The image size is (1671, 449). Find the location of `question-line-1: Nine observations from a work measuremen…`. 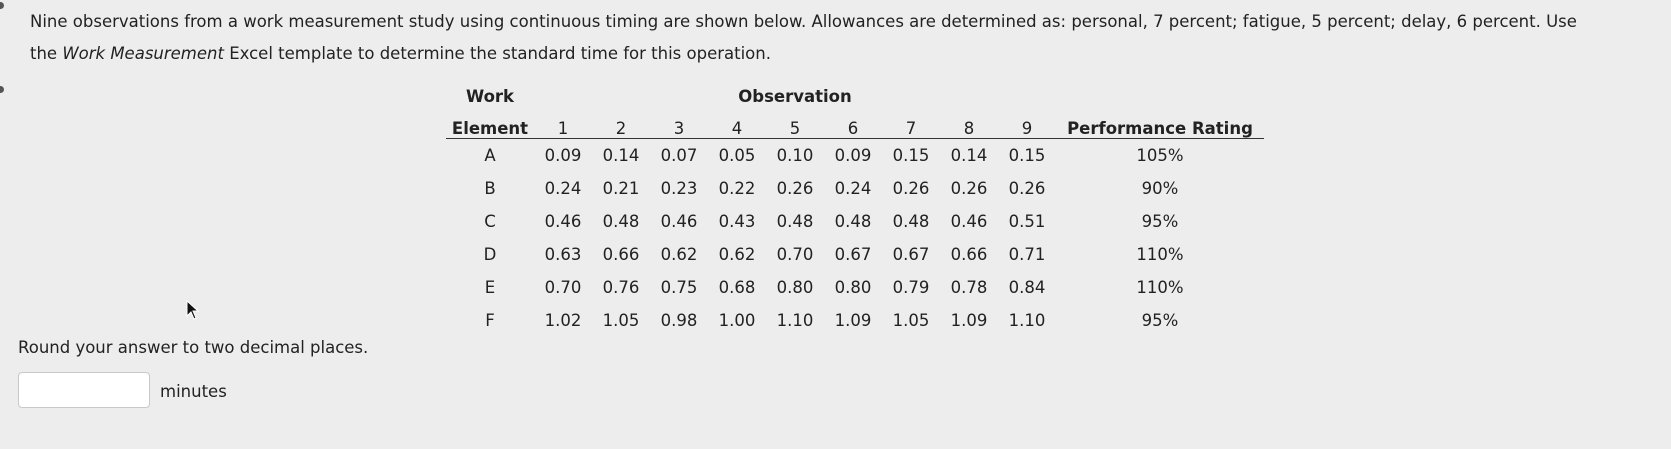

question-line-1: Nine observations from a work measuremen… is located at coordinates (803, 21).